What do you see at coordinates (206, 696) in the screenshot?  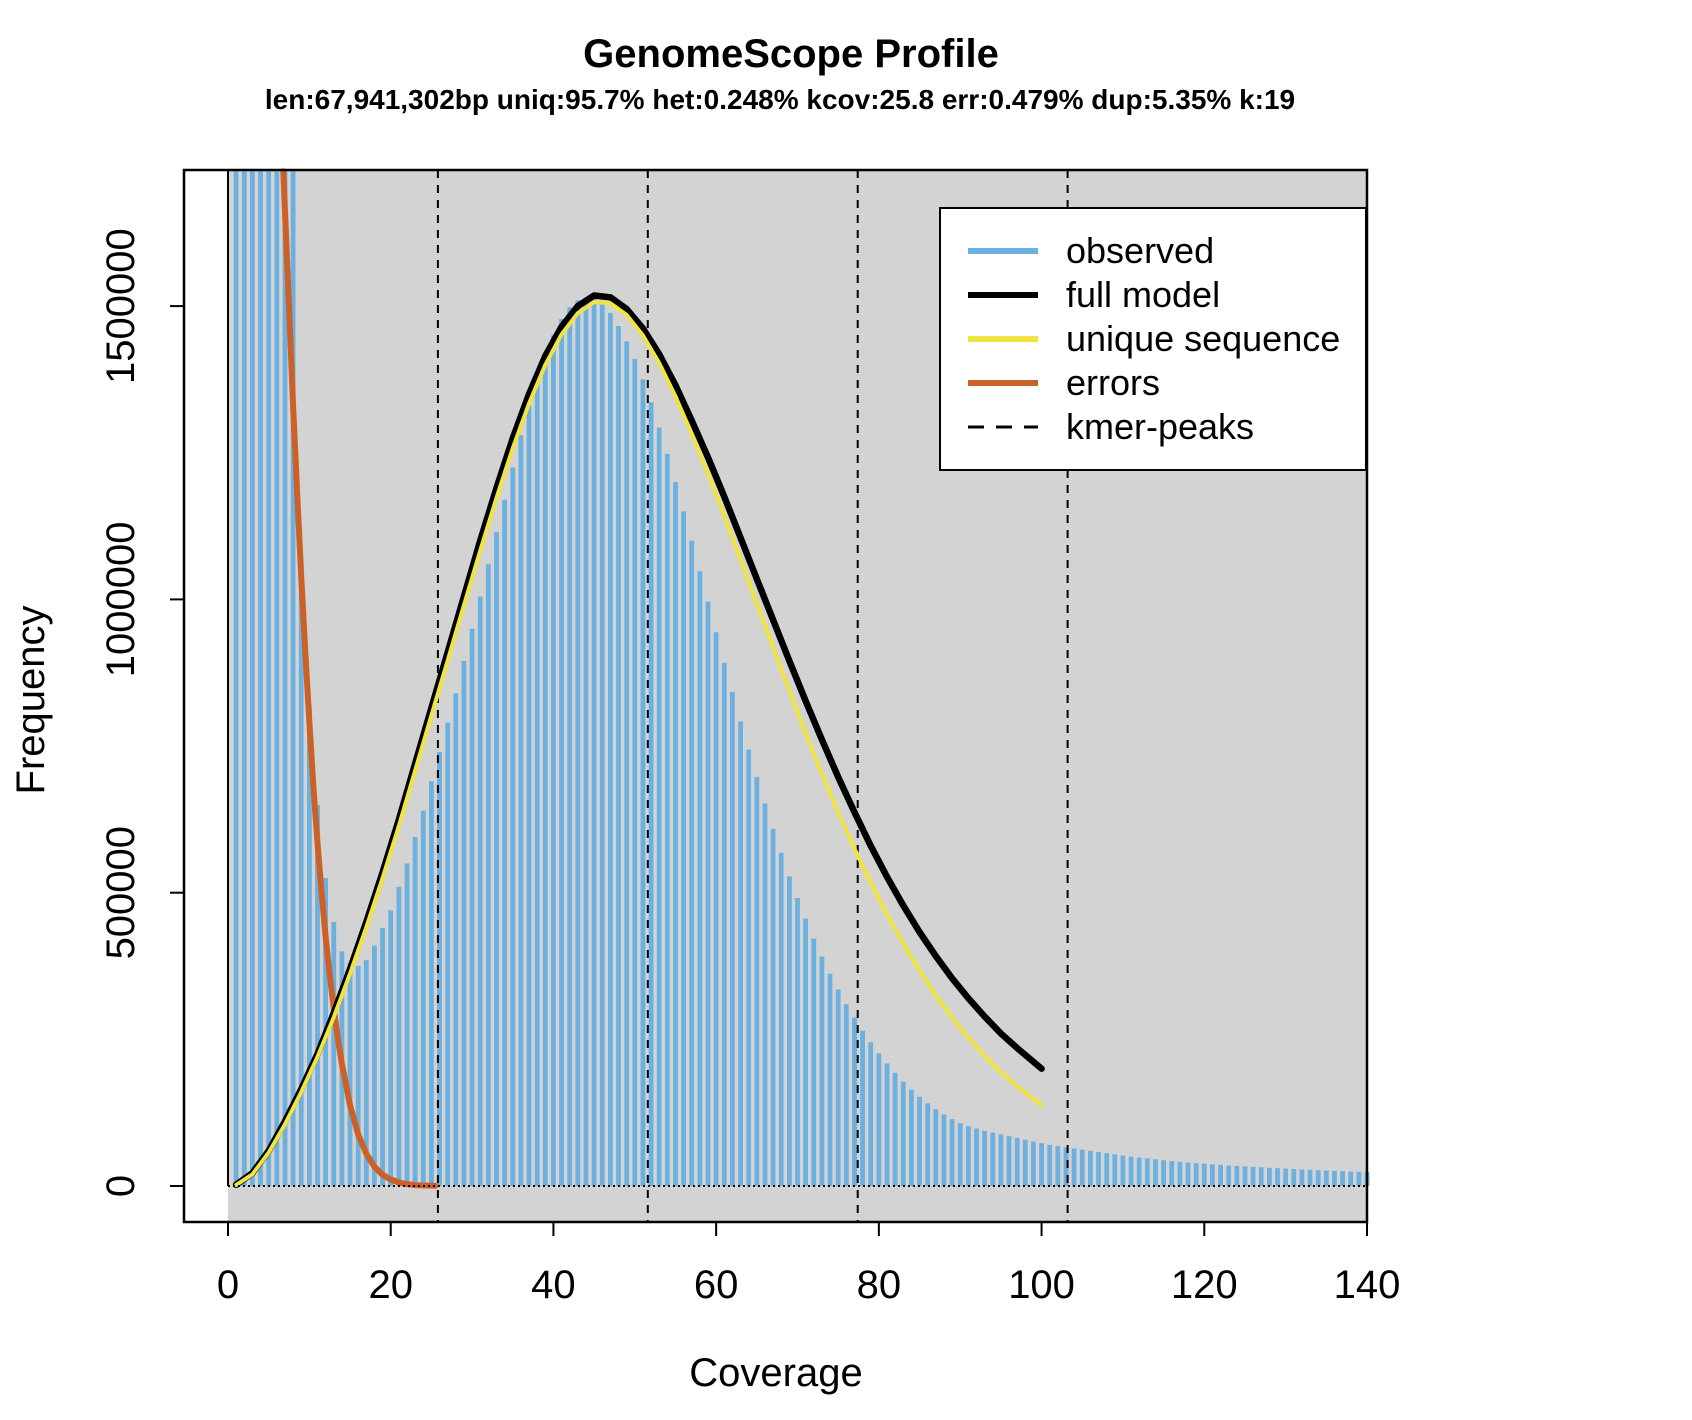 I see `plot-left-margin` at bounding box center [206, 696].